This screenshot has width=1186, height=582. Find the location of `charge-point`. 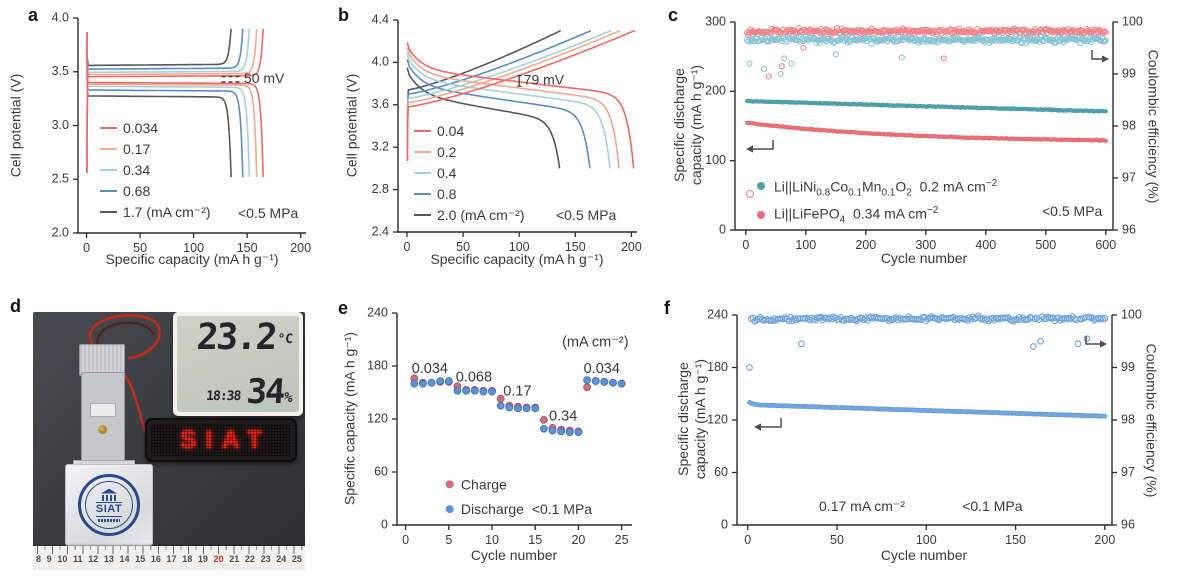

charge-point is located at coordinates (587, 387).